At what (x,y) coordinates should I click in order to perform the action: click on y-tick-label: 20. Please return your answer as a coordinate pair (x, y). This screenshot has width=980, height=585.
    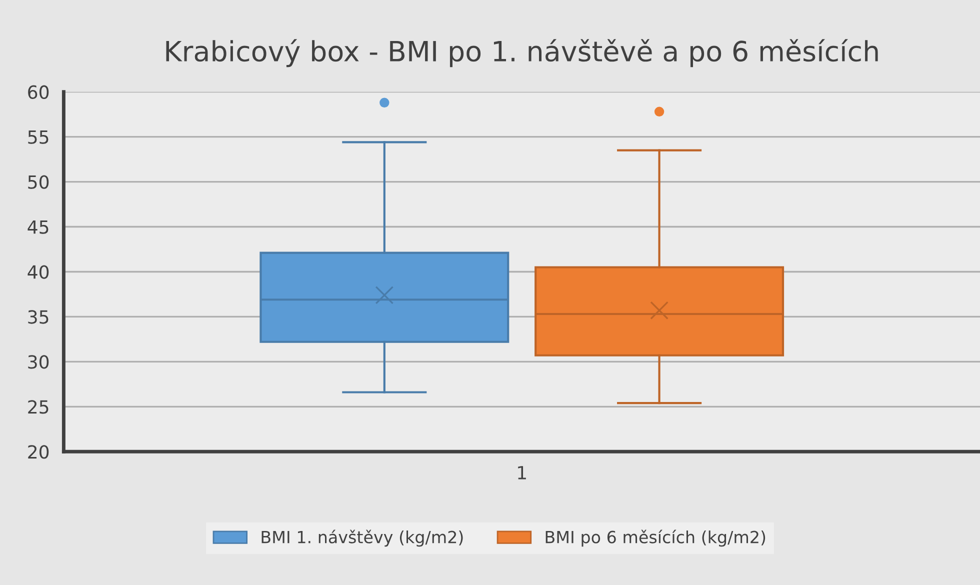
    Looking at the image, I should click on (38, 452).